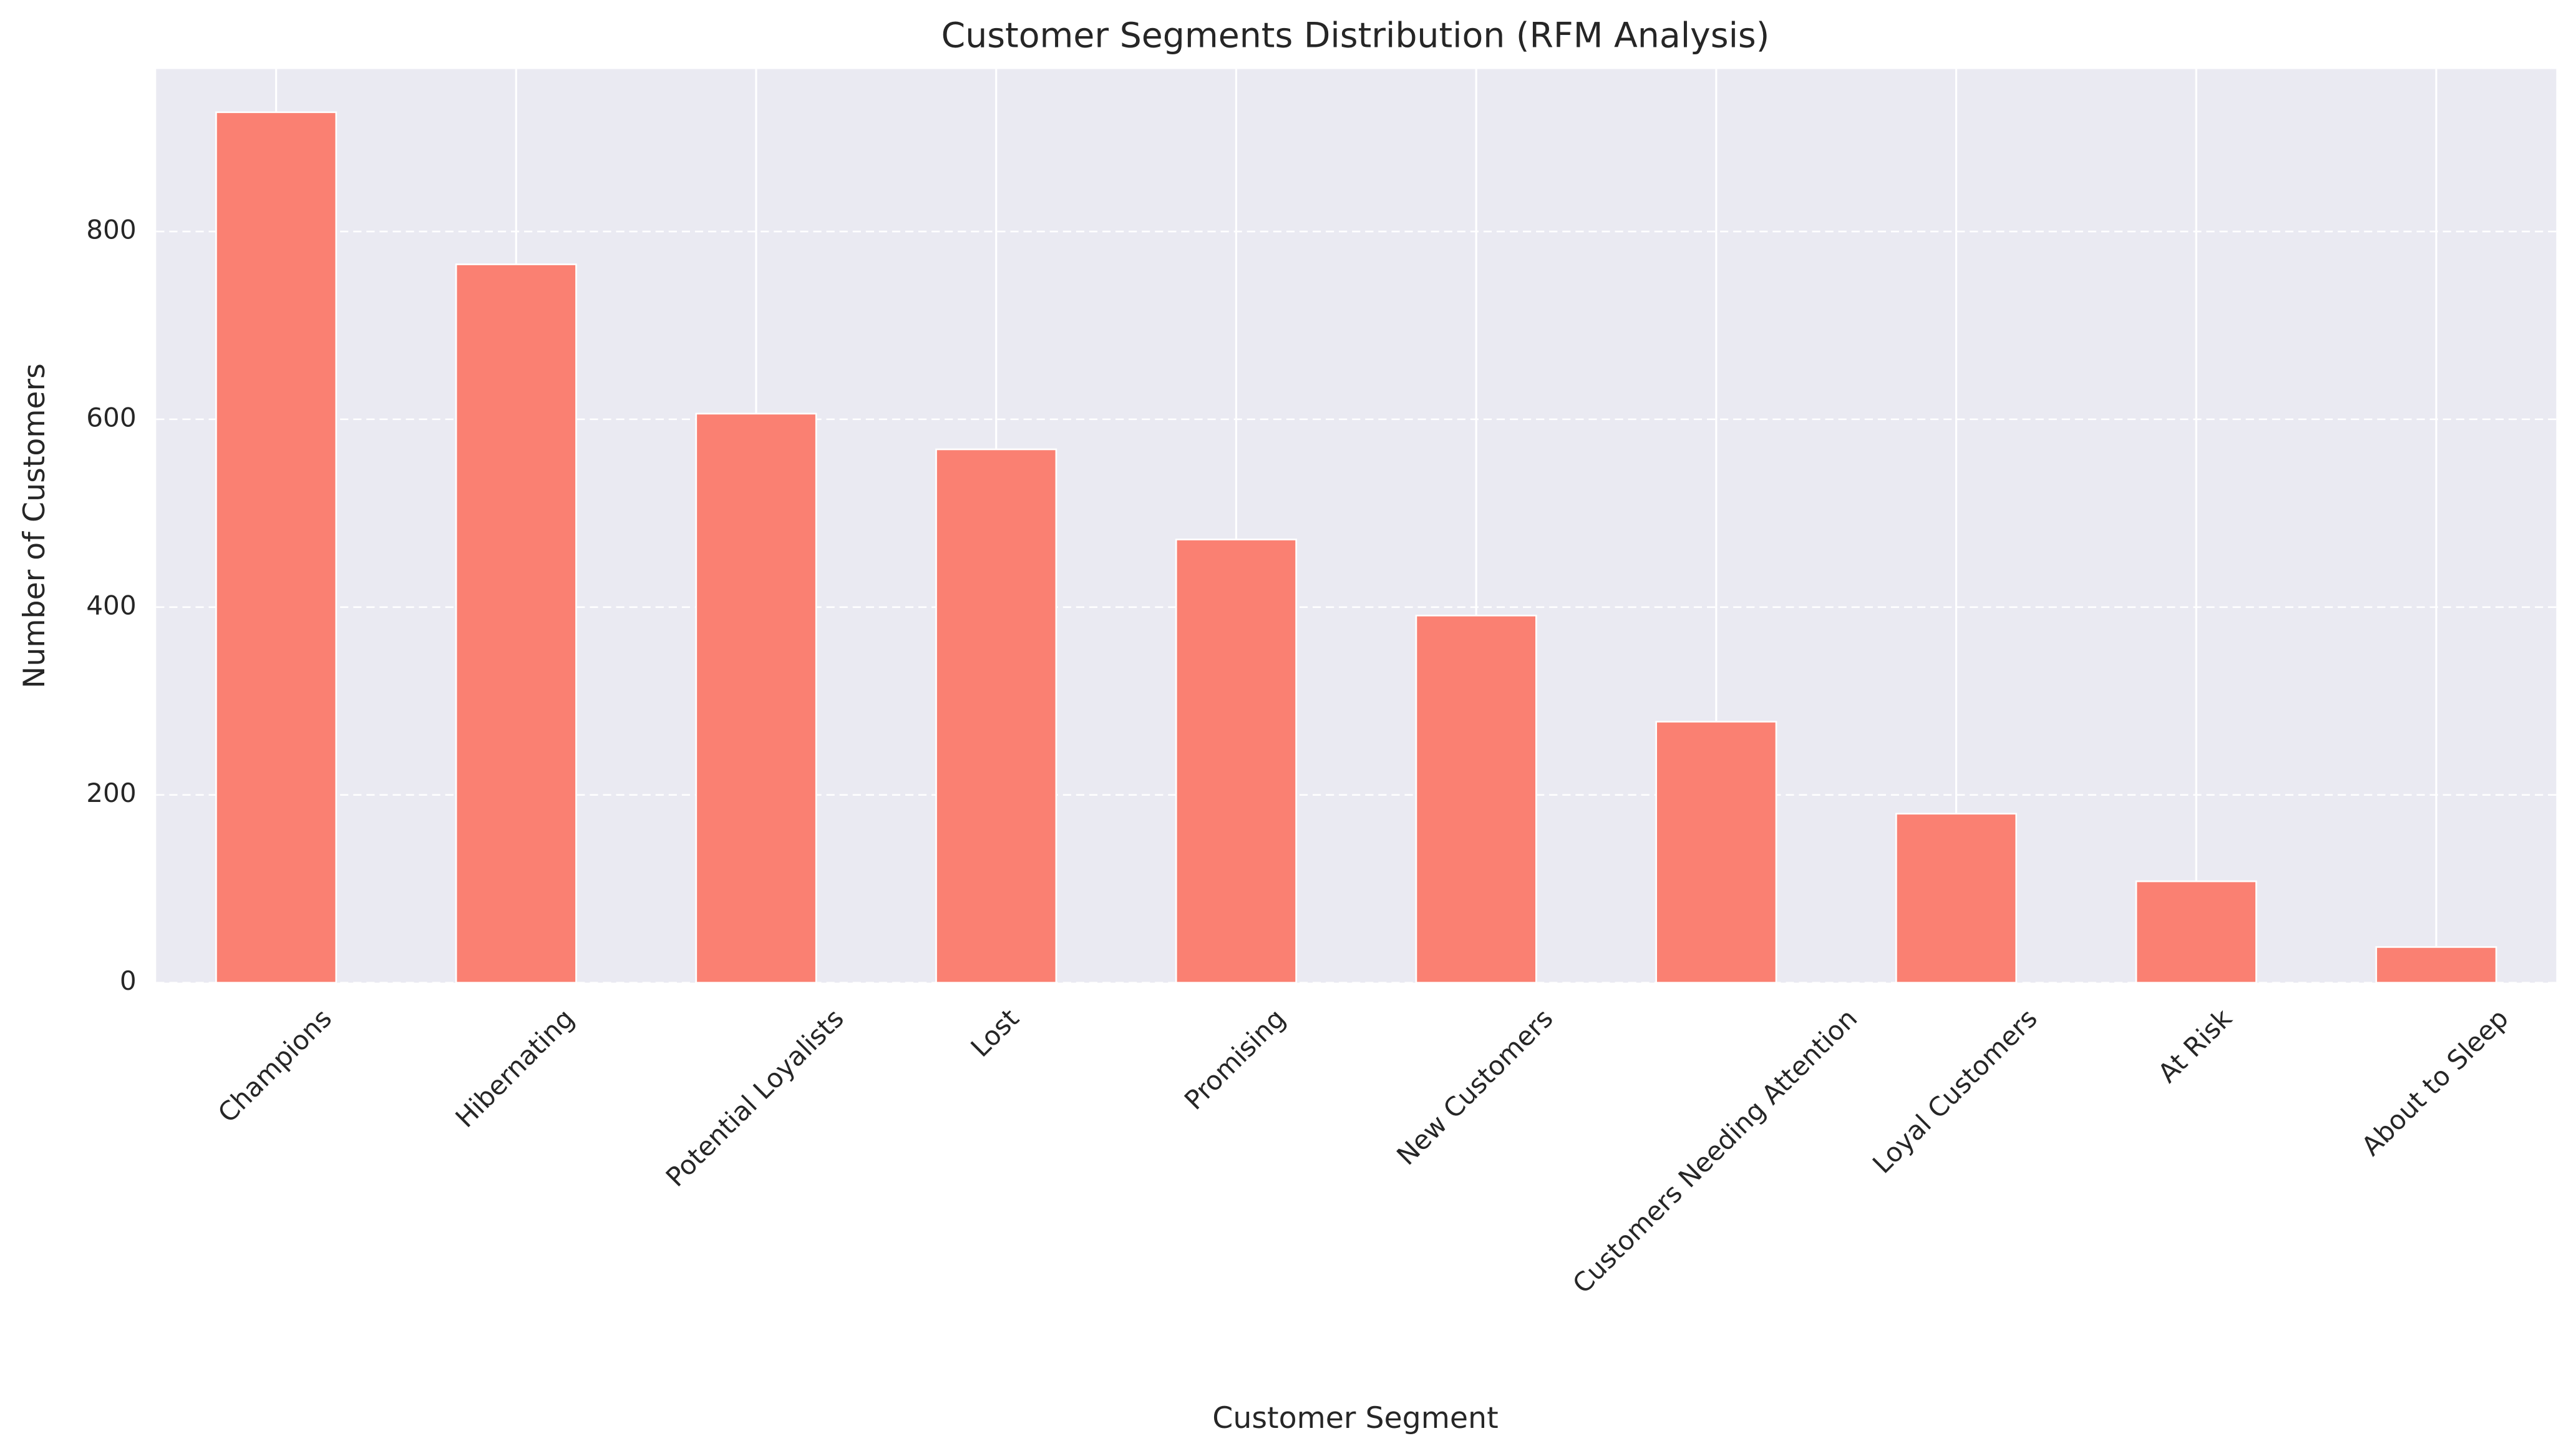  What do you see at coordinates (1475, 1087) in the screenshot?
I see `x-tick-label: New Customers` at bounding box center [1475, 1087].